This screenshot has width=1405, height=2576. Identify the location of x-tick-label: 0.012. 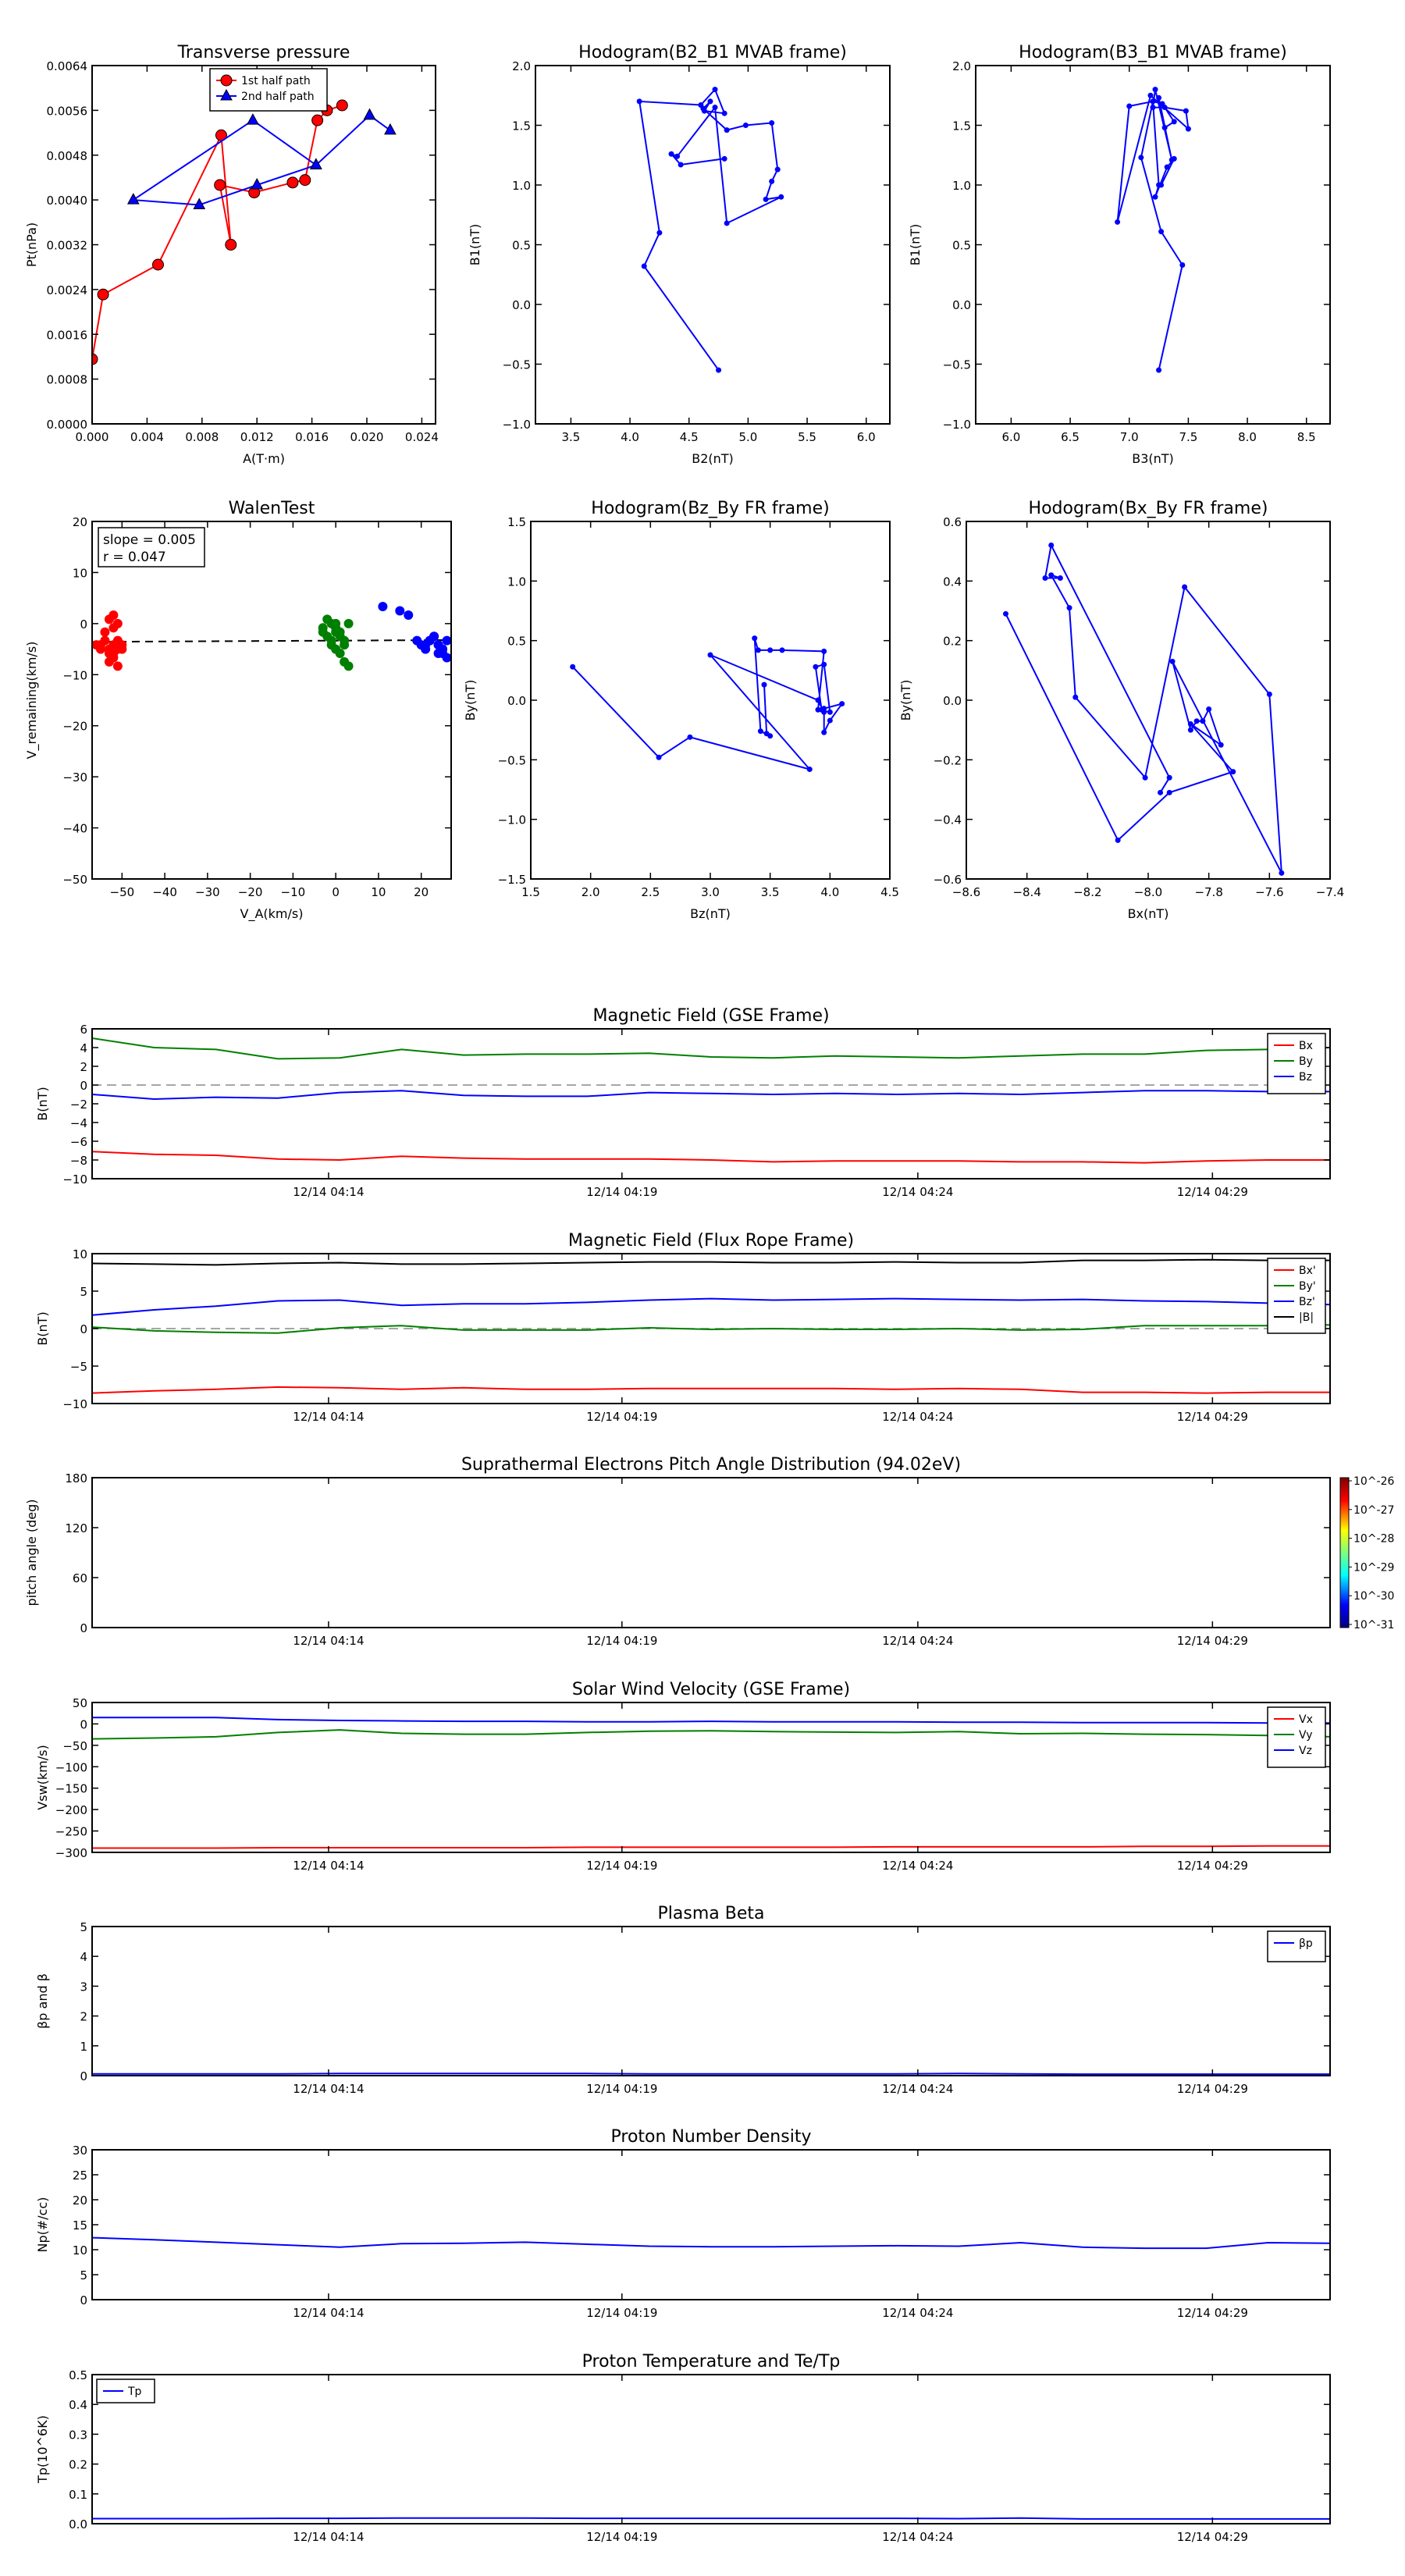
(257, 437).